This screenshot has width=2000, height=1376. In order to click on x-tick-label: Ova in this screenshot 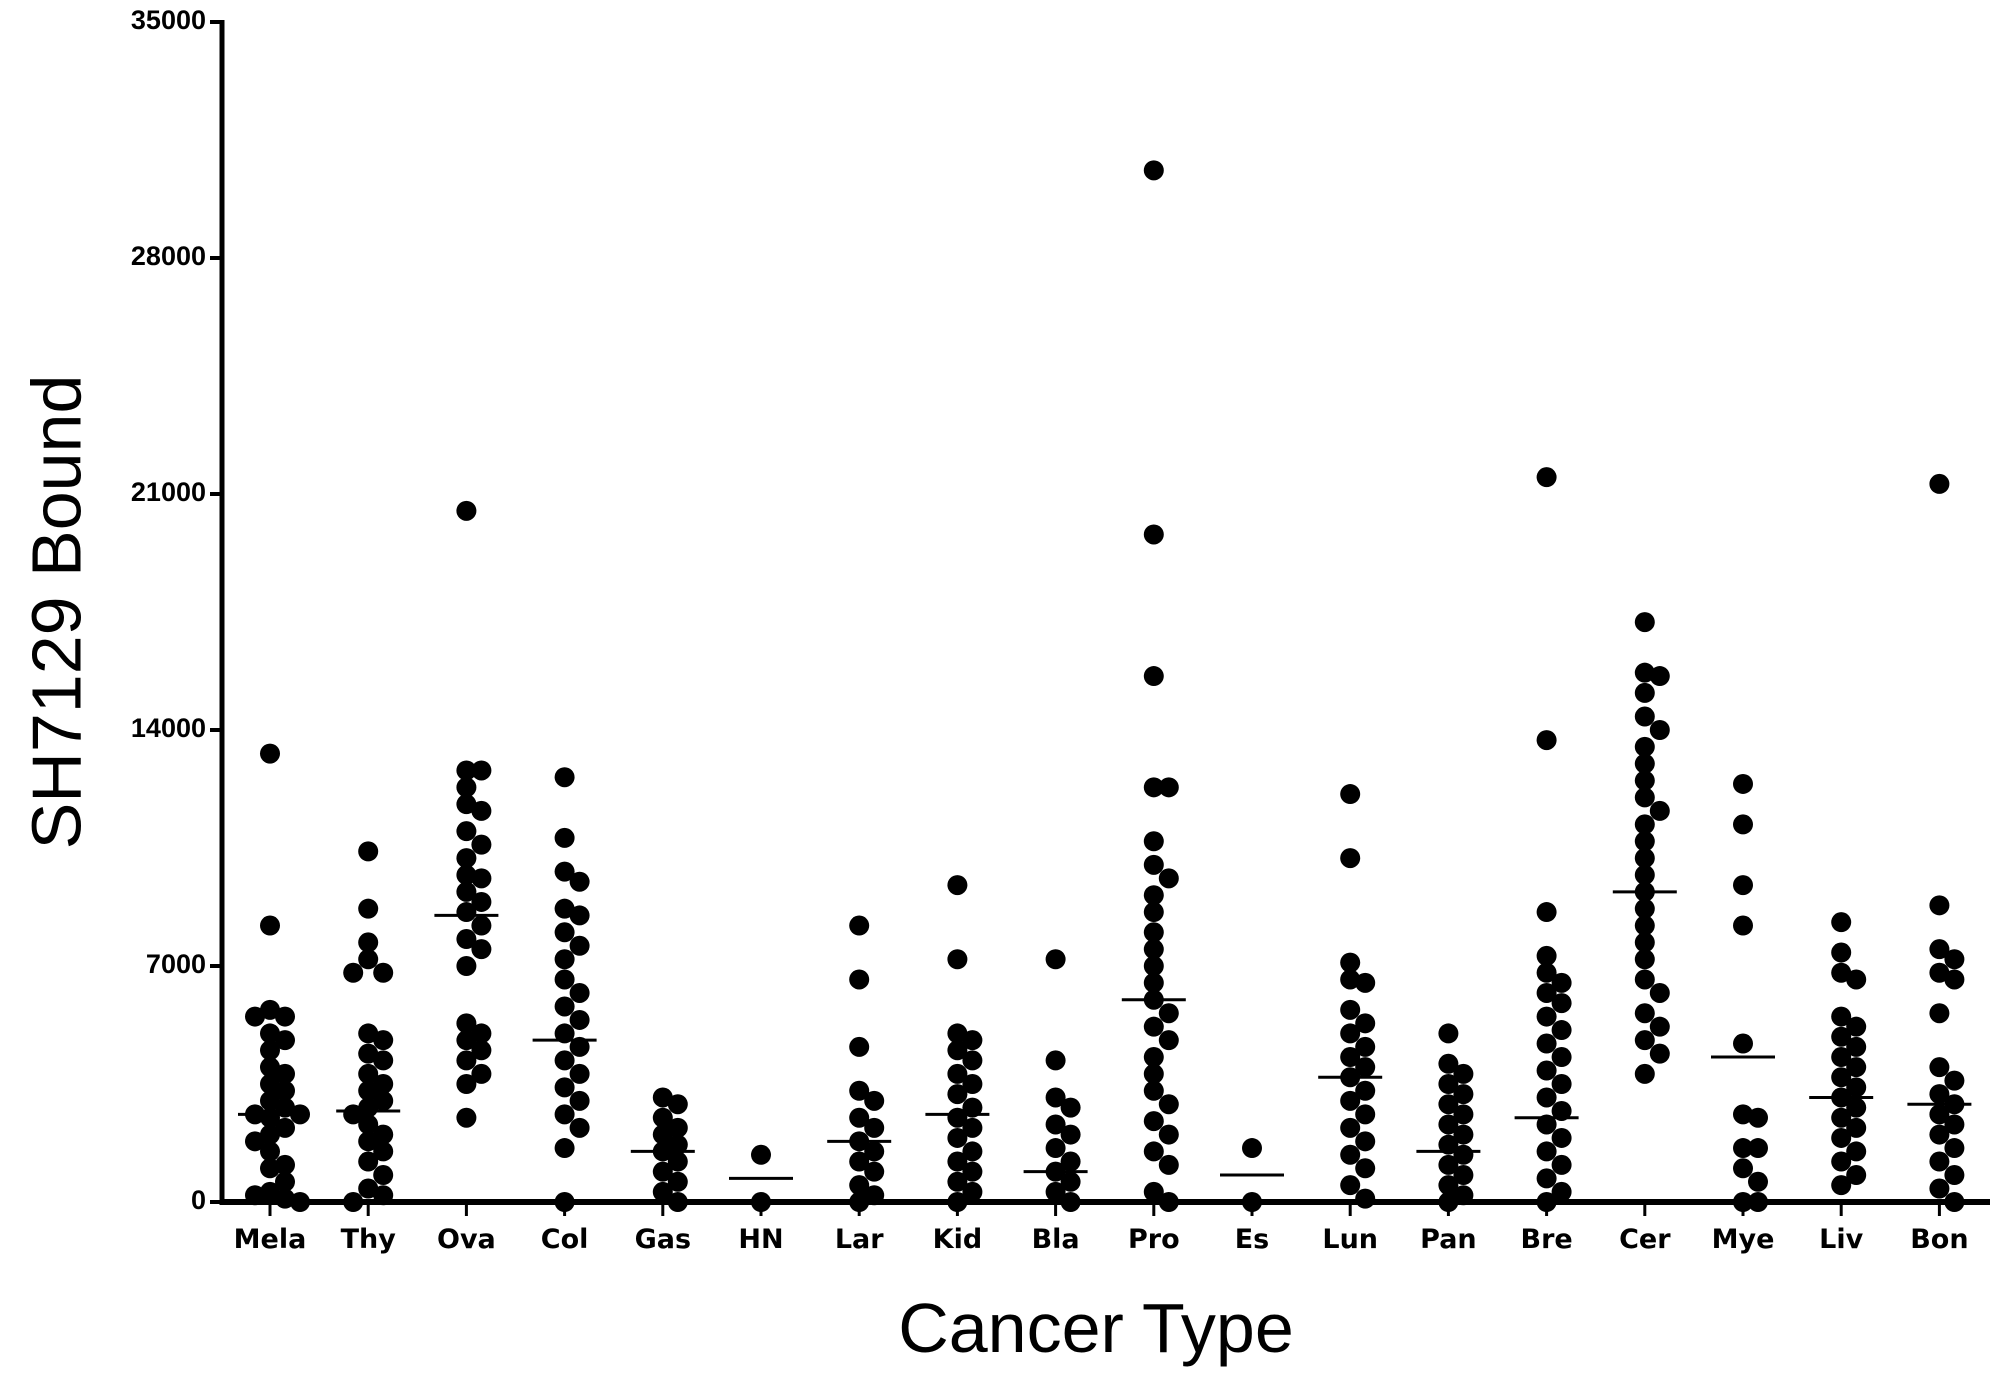, I will do `click(466, 1239)`.